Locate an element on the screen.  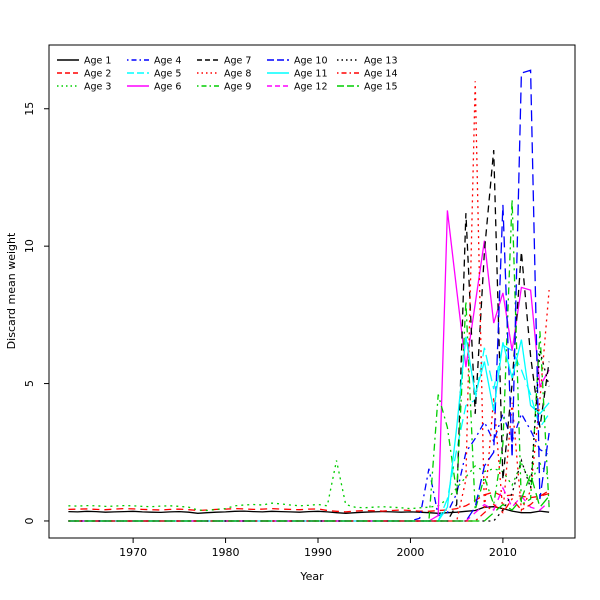
y-tick-label-5: 5 is located at coordinates (29, 383).